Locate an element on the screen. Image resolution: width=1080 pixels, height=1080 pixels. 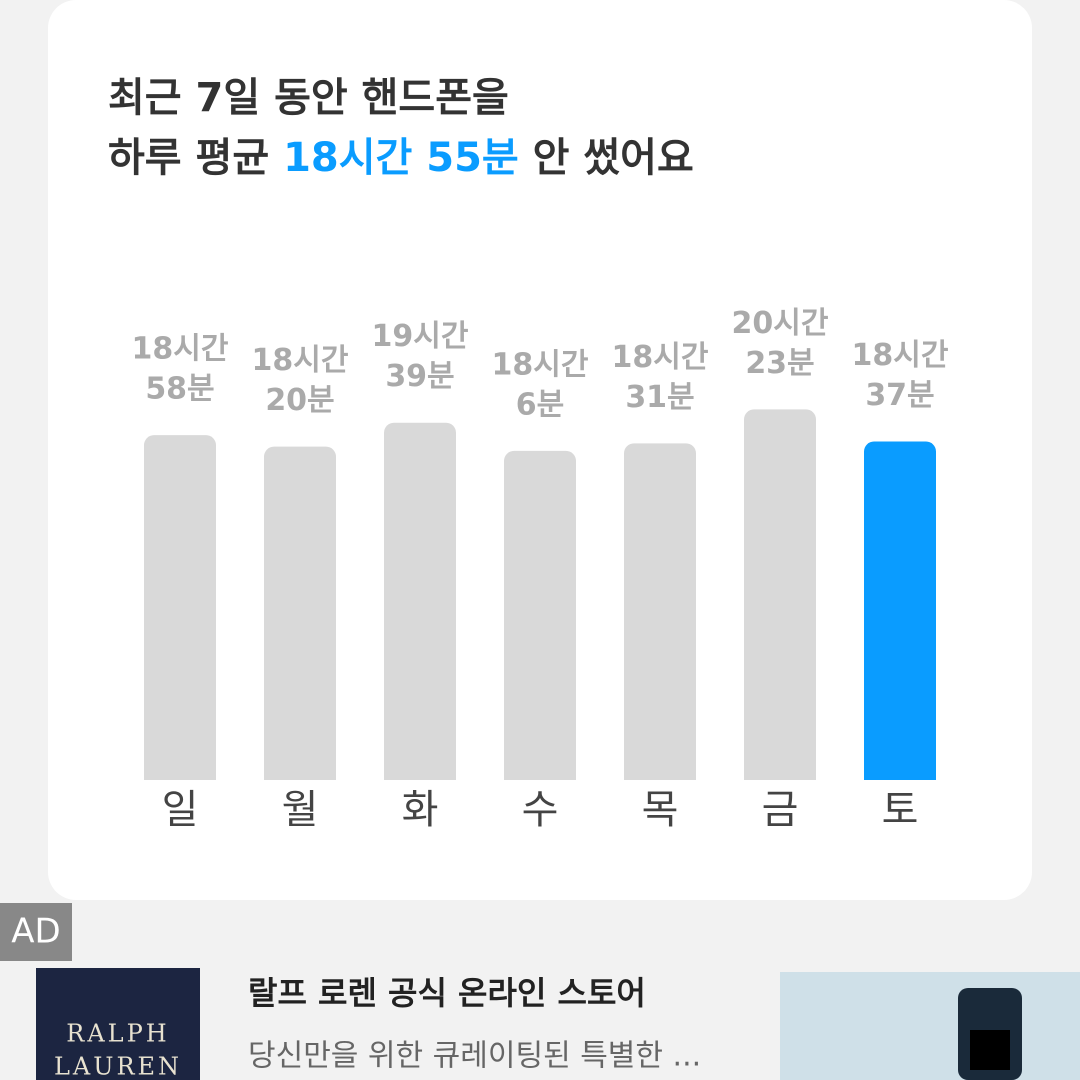
value-label: 58분 is located at coordinates (179, 389).